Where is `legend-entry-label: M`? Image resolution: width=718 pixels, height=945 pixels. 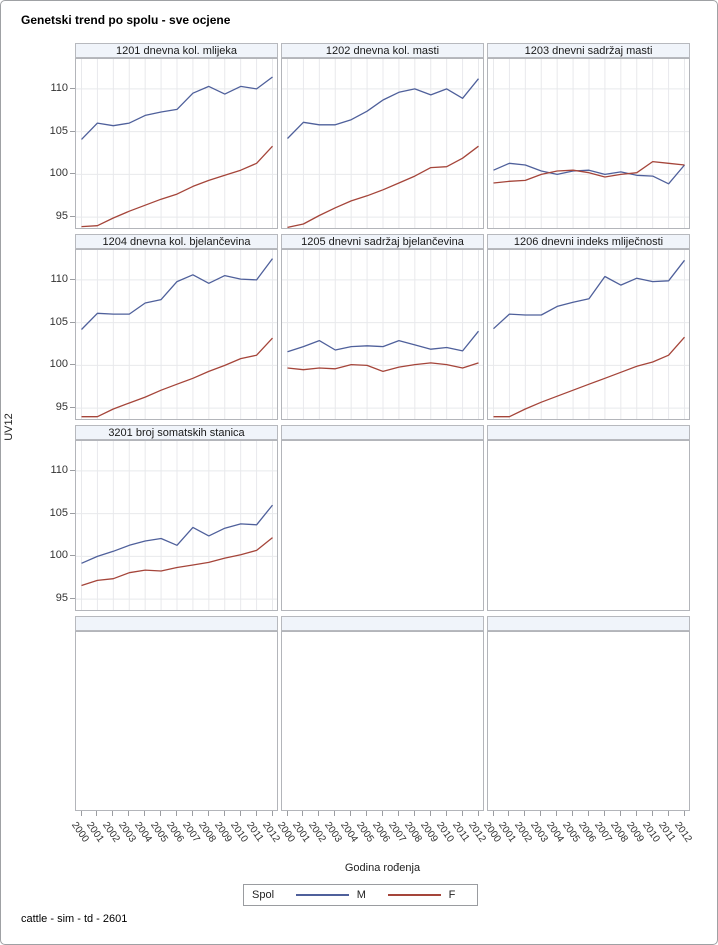
legend-entry-label: M is located at coordinates (361, 895).